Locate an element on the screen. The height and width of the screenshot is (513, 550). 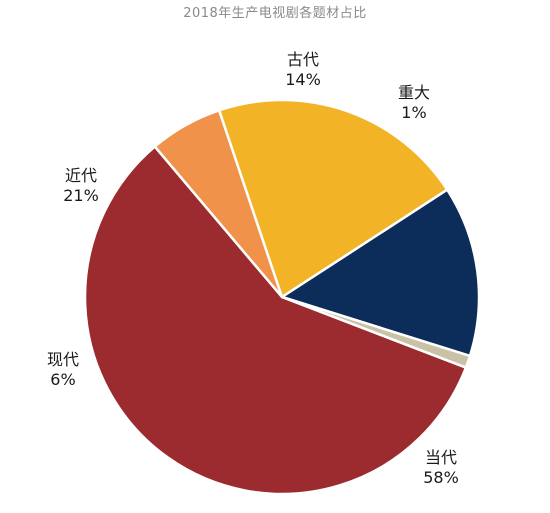
slice-label-3: 近代 is located at coordinates (81, 175).